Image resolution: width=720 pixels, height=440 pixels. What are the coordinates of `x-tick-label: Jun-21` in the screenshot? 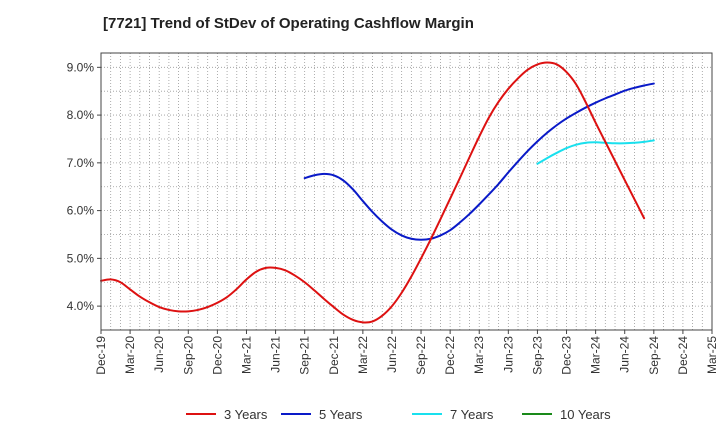 It's located at (276, 354).